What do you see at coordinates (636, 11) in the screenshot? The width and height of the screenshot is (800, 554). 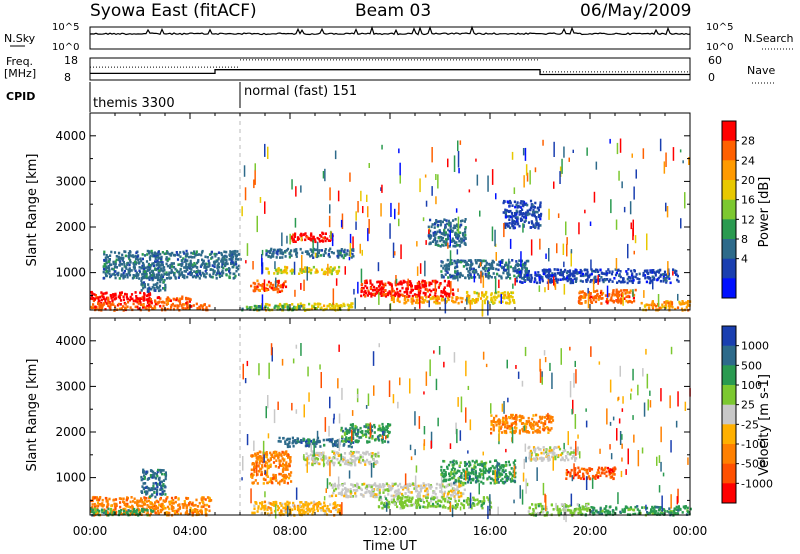 I see `date-title: 06/May/2009` at bounding box center [636, 11].